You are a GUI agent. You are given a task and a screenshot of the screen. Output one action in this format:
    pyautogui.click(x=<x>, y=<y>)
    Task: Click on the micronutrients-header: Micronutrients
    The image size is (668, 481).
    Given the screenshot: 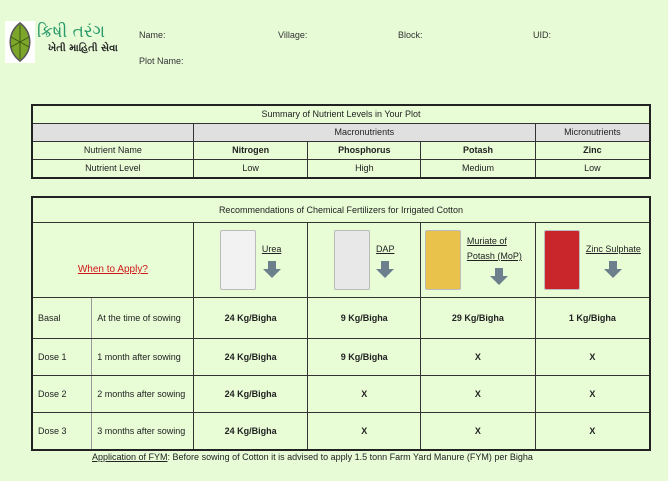 What is the action you would take?
    pyautogui.click(x=592, y=132)
    